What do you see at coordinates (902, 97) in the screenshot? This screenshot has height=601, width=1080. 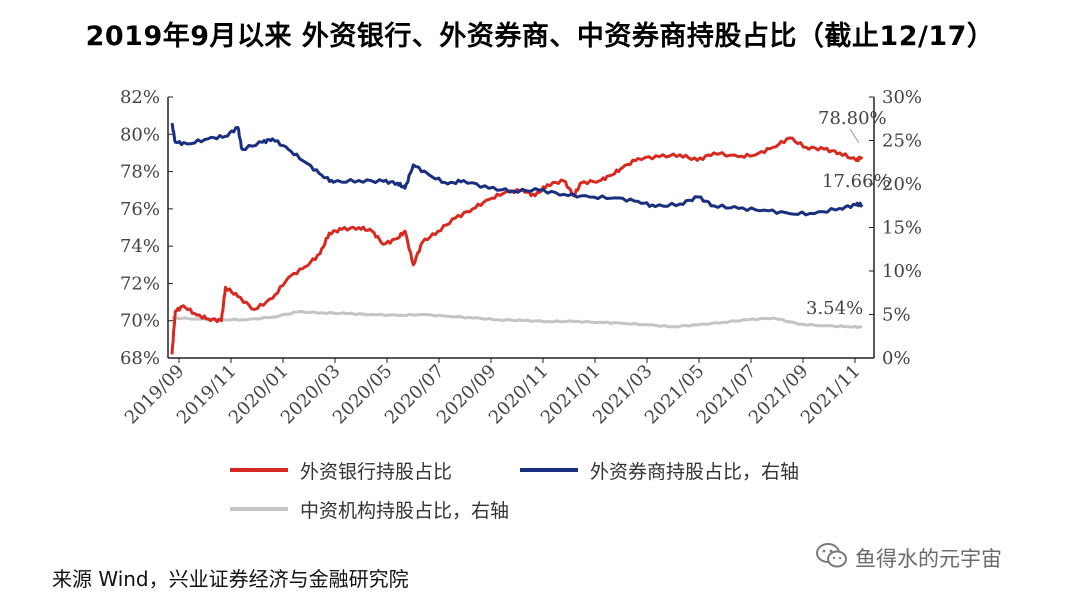 I see `right-tick-label: 30%` at bounding box center [902, 97].